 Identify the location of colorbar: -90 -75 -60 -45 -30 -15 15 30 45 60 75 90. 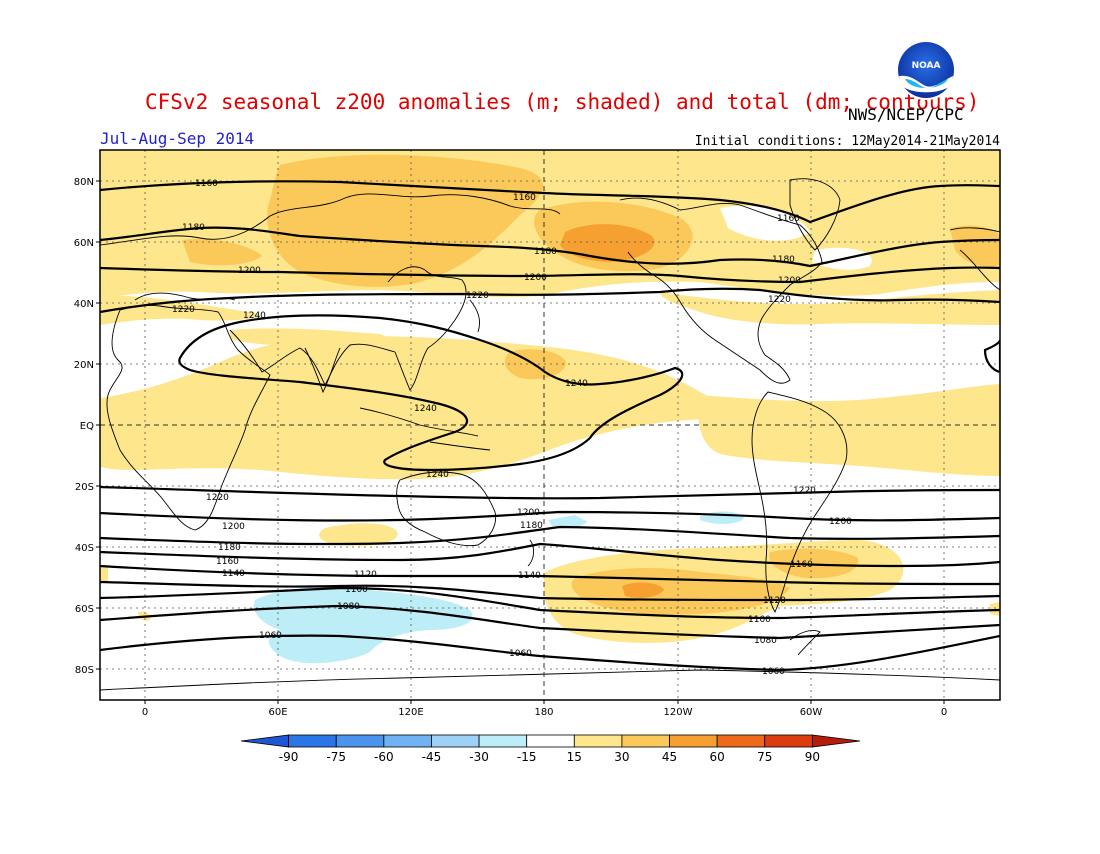
(550, 749).